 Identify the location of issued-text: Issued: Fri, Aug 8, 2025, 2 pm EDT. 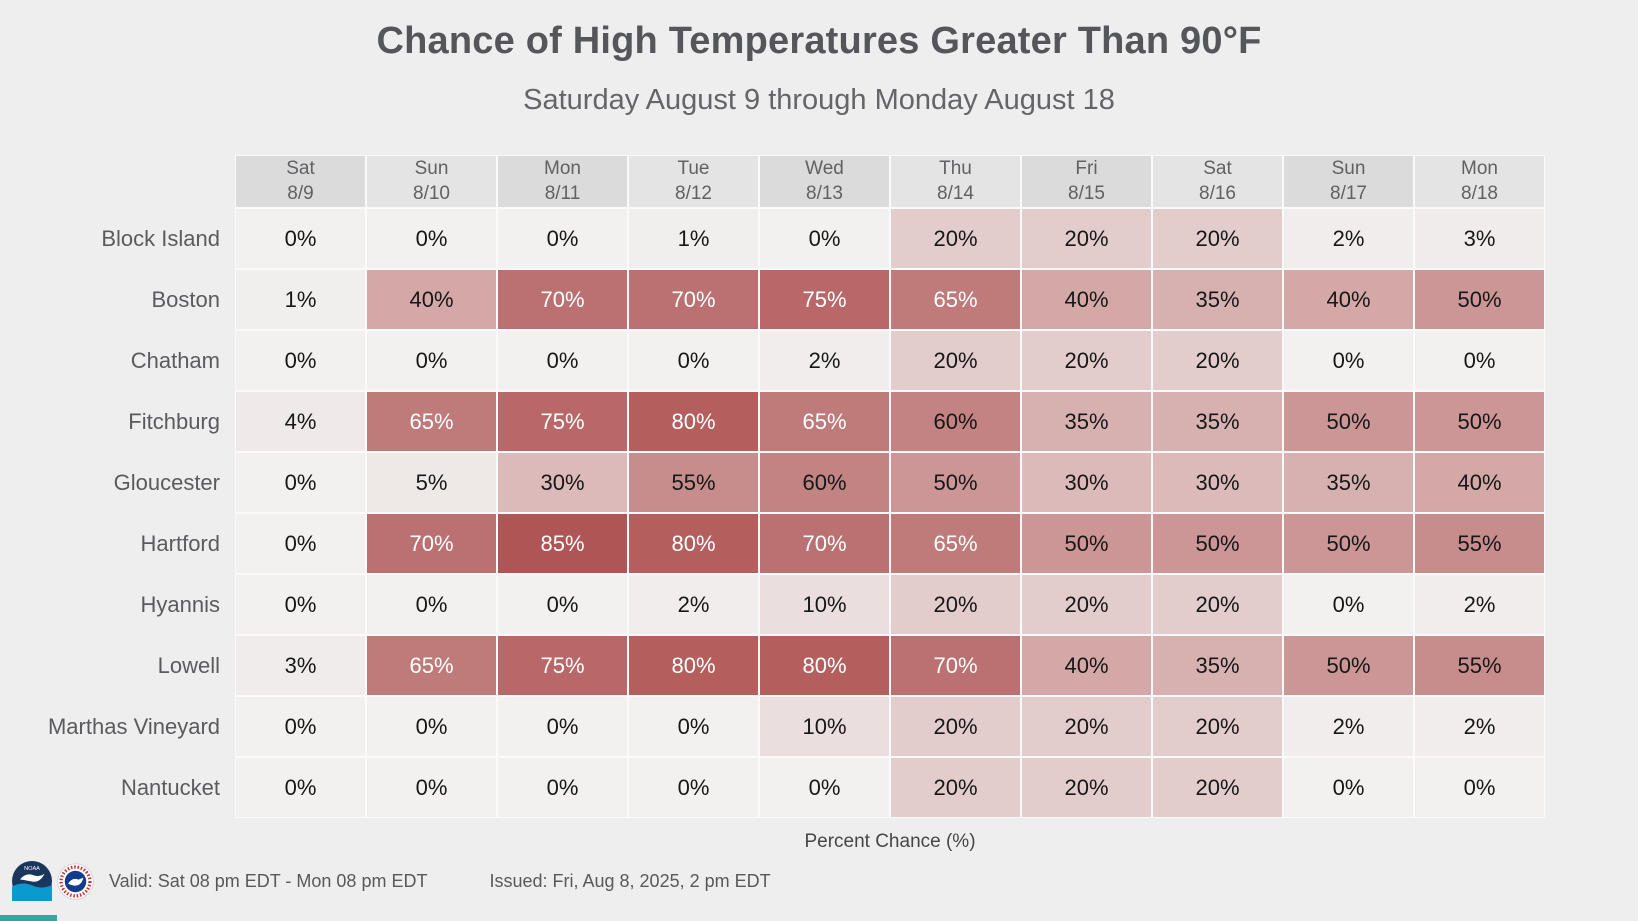
(630, 880).